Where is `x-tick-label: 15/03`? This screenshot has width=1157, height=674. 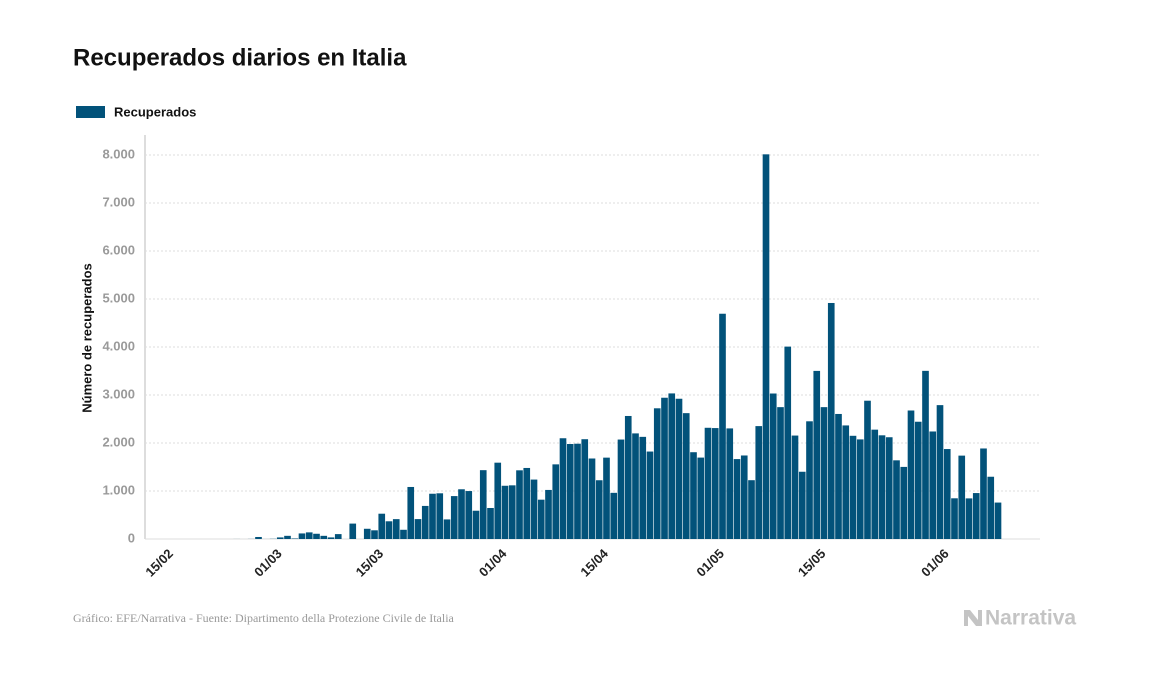 x-tick-label: 15/03 is located at coordinates (370, 563).